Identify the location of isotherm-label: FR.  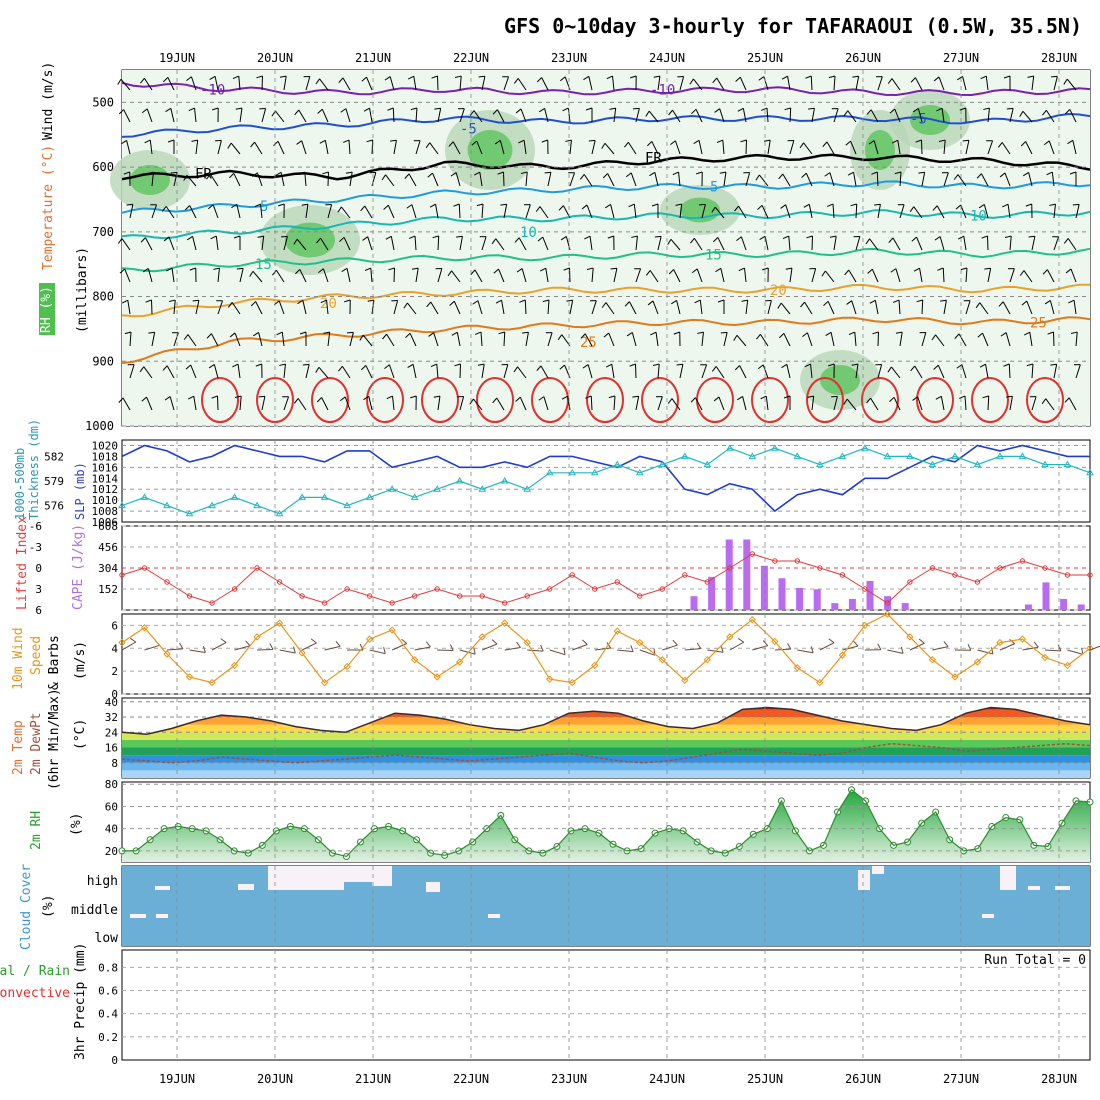
(653, 158).